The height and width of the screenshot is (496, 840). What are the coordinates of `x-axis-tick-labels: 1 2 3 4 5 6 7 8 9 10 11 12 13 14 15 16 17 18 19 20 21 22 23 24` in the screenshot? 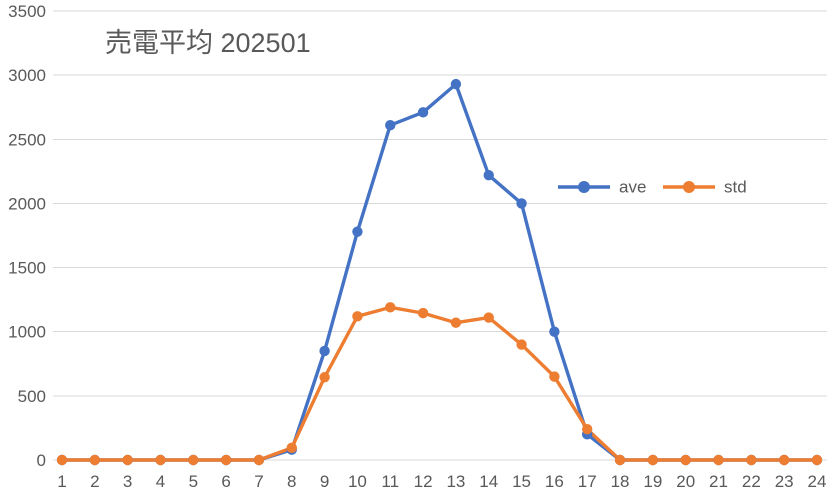 It's located at (441, 481).